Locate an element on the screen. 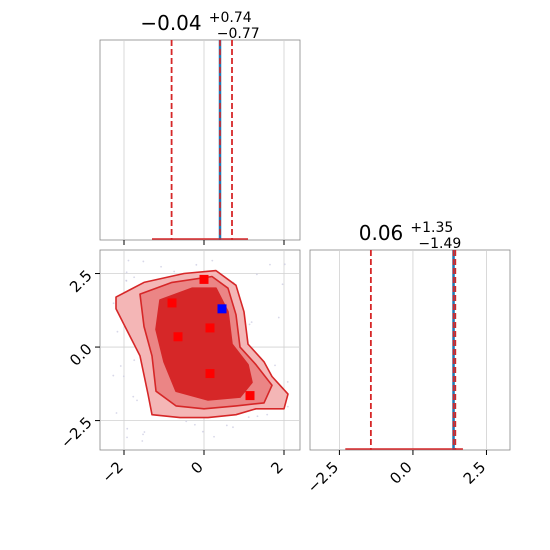 Image resolution: width=550 pixels, height=550 pixels. marginal-1-upper: +0.74 is located at coordinates (230, 18).